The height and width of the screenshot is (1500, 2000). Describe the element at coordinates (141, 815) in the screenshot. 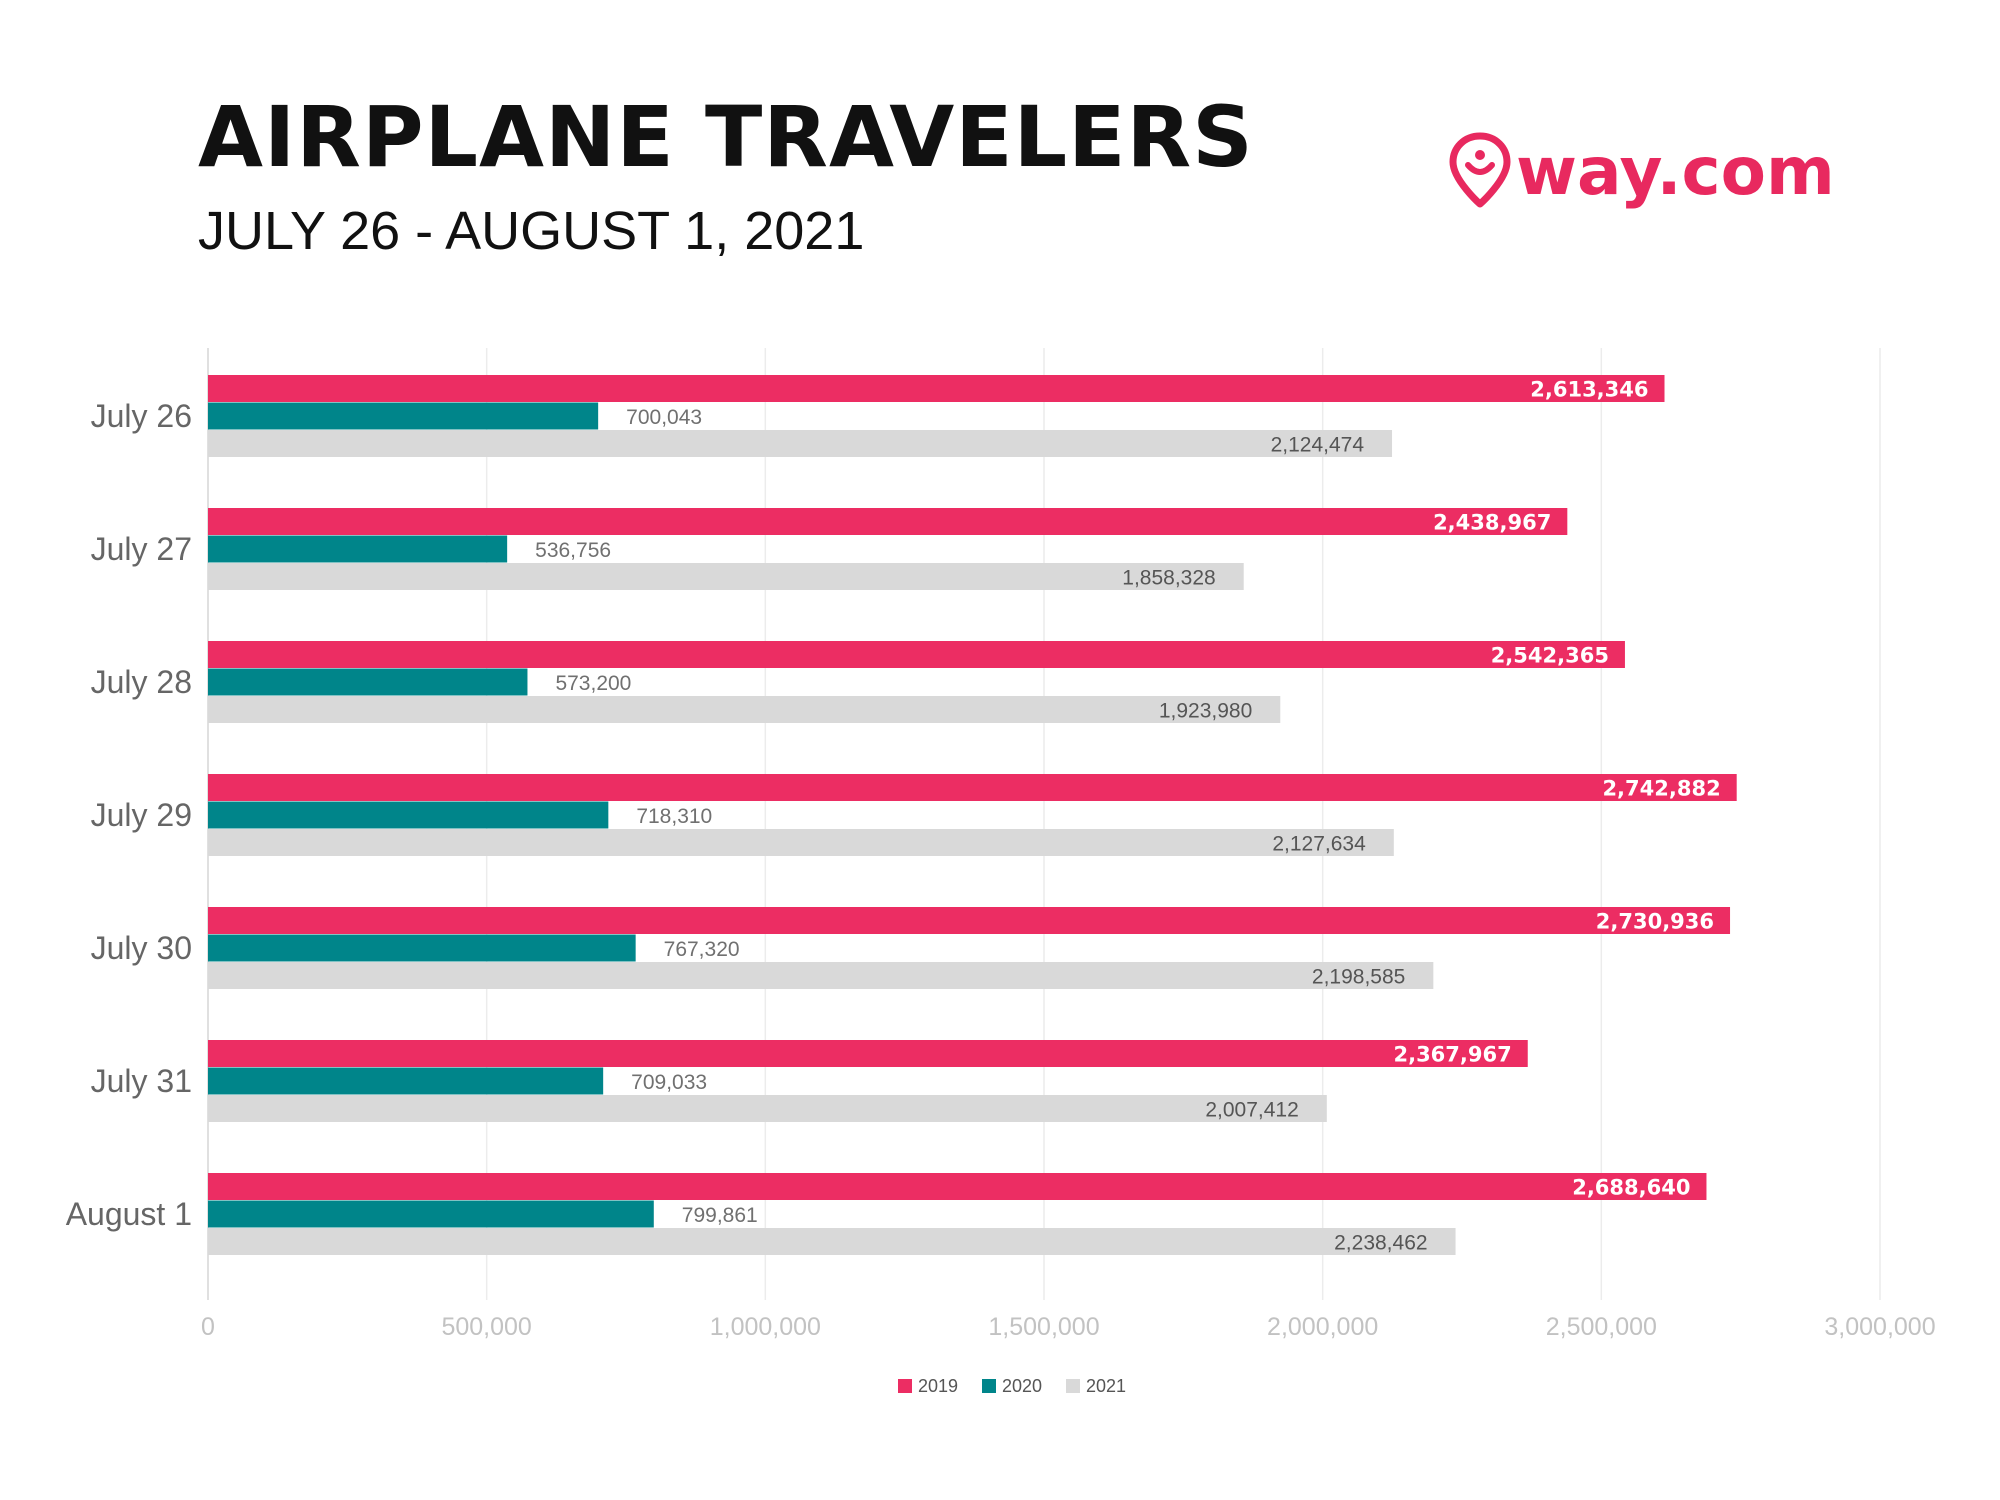

I see `category-label: July 29` at that location.